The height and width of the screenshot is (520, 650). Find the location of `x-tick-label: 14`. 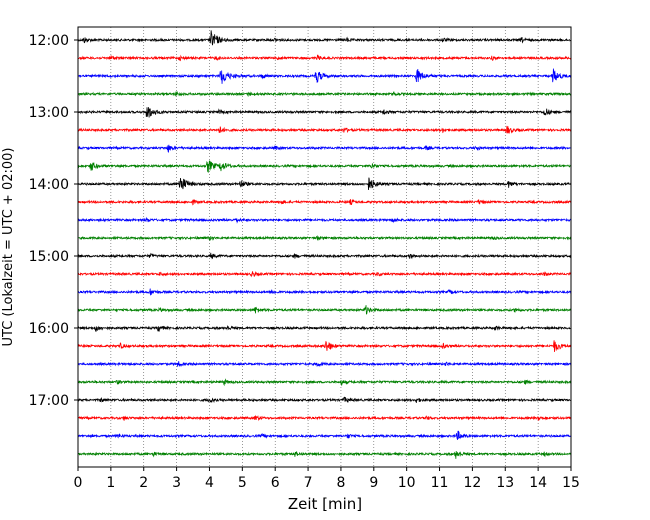

x-tick-label: 14 is located at coordinates (538, 483).